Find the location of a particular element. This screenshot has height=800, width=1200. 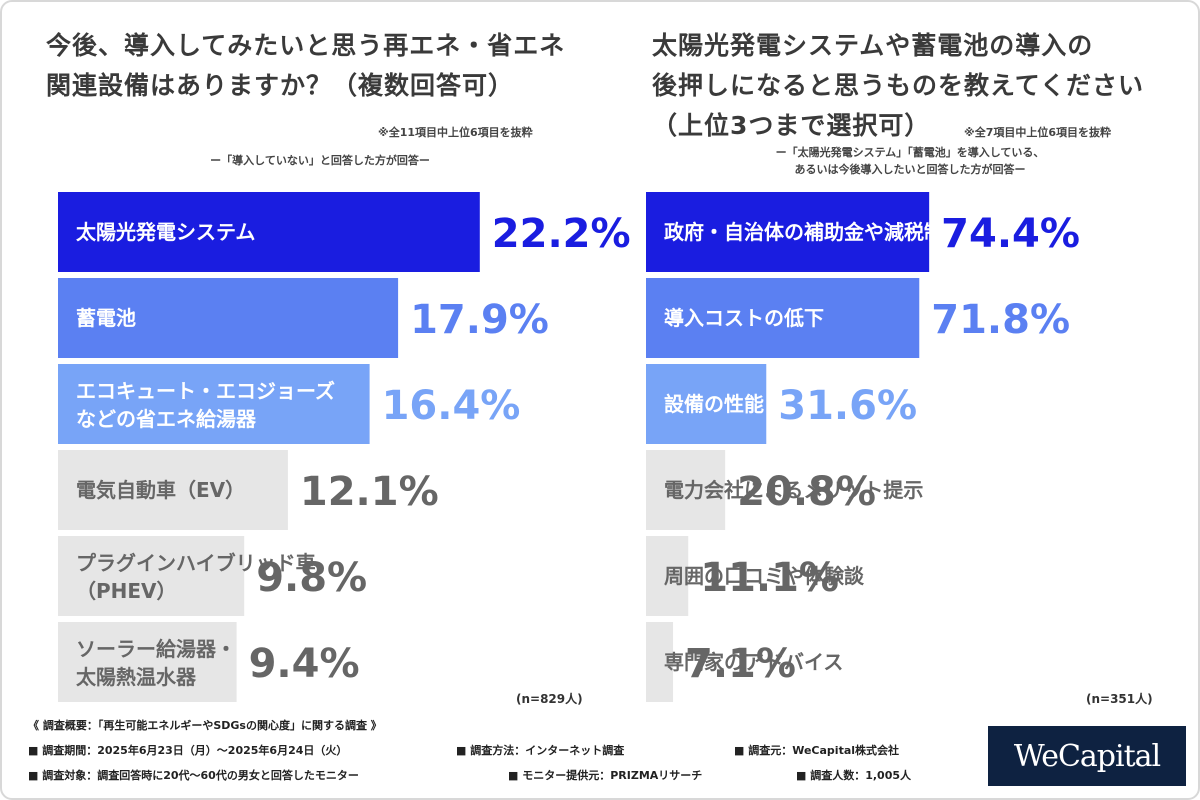

bar-category-line: 電力会社によるメリット提示 is located at coordinates (793, 490).